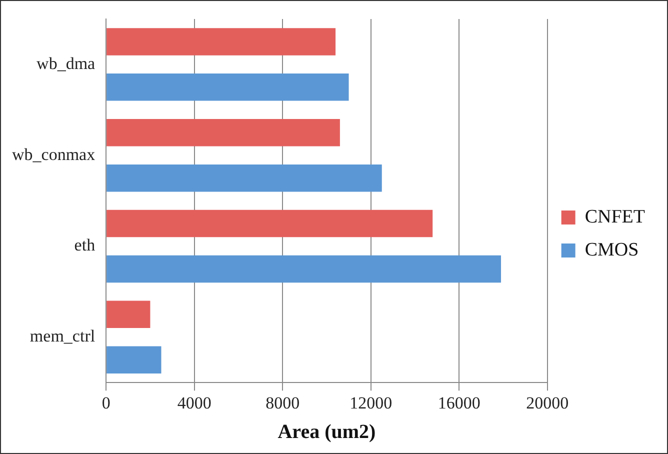  Describe the element at coordinates (615, 217) in the screenshot. I see `legend-label: CNFET` at that location.